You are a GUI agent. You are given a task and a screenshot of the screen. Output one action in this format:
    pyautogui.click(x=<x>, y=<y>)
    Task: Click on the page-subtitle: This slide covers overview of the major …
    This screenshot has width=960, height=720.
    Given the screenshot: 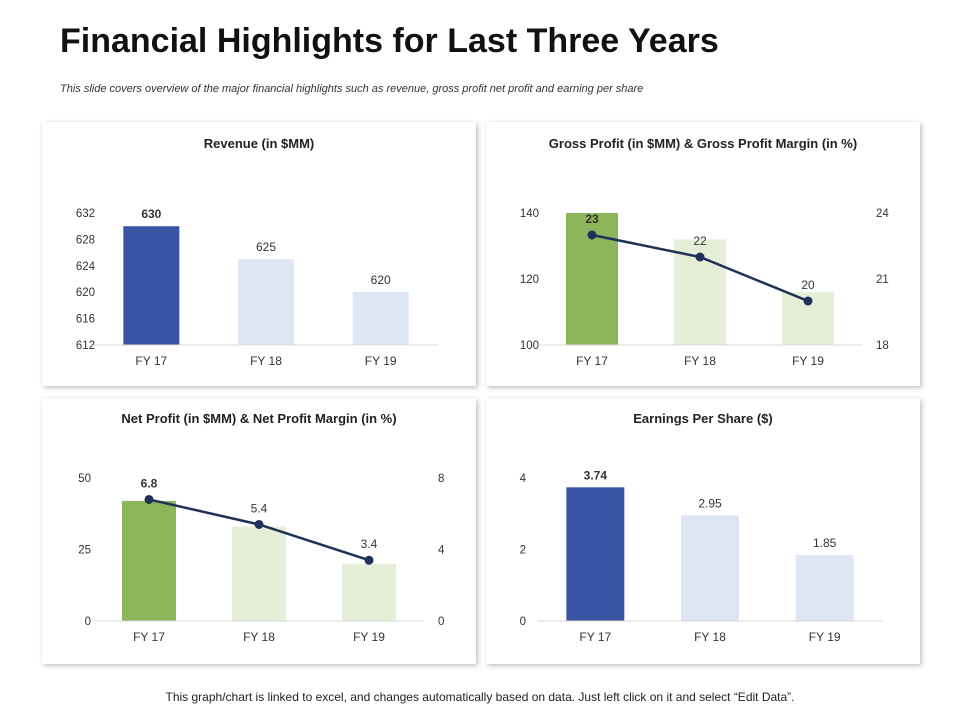 What is the action you would take?
    pyautogui.click(x=352, y=89)
    